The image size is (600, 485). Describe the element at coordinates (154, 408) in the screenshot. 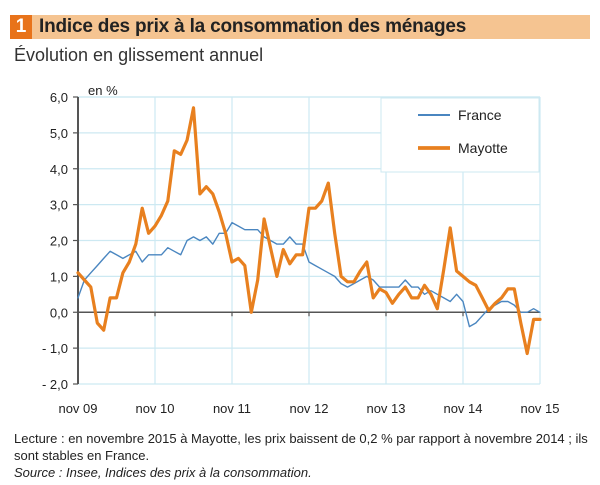

I see `x-tick-label: nov 10` at that location.